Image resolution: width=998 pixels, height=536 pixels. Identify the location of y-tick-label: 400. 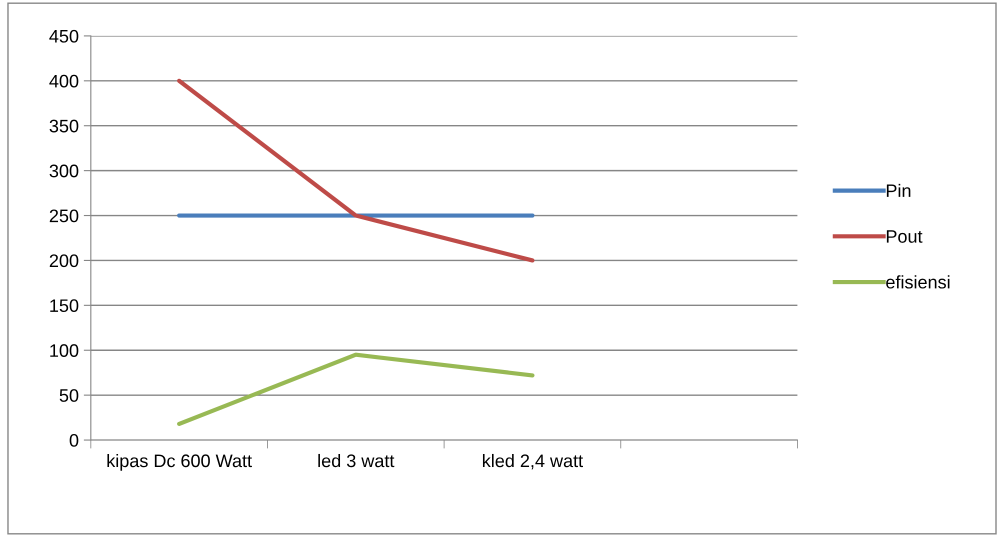
(63, 81).